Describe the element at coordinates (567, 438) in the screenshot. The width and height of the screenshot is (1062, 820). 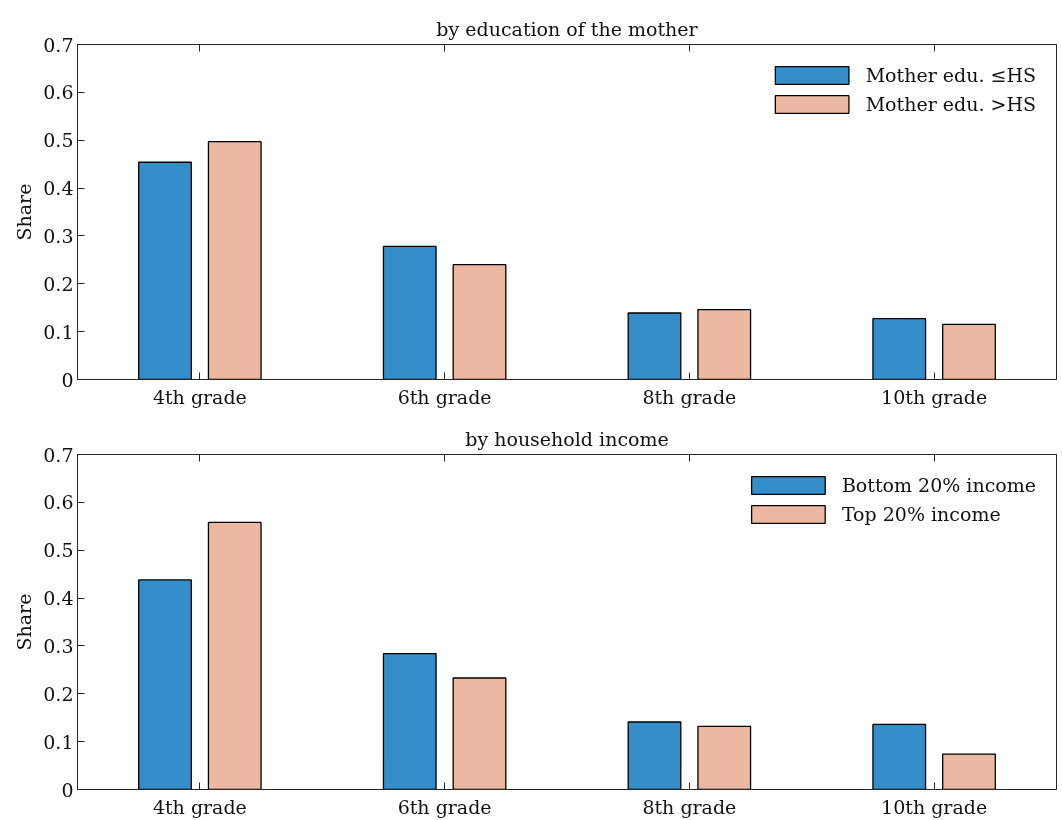
I see `chart-title: by household income` at that location.